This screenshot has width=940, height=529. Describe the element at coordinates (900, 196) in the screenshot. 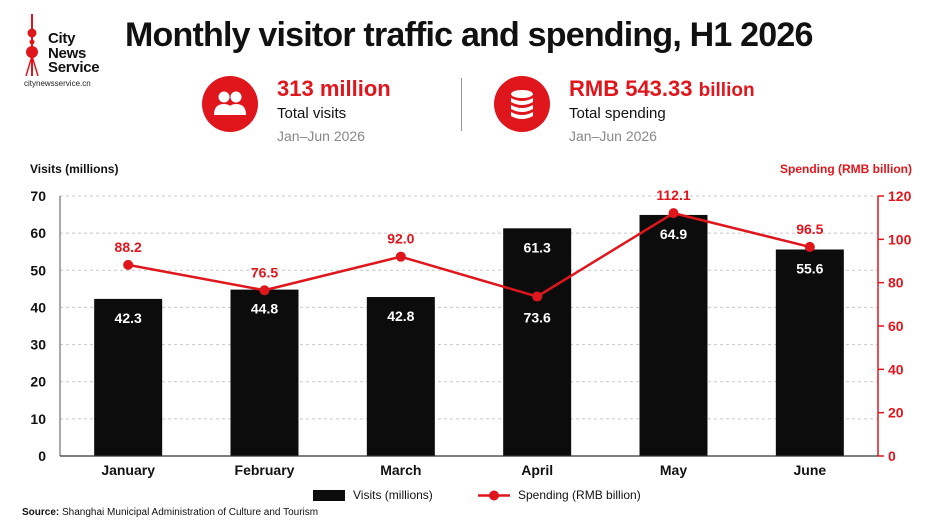

I see `y-right-tick-label: 120` at that location.